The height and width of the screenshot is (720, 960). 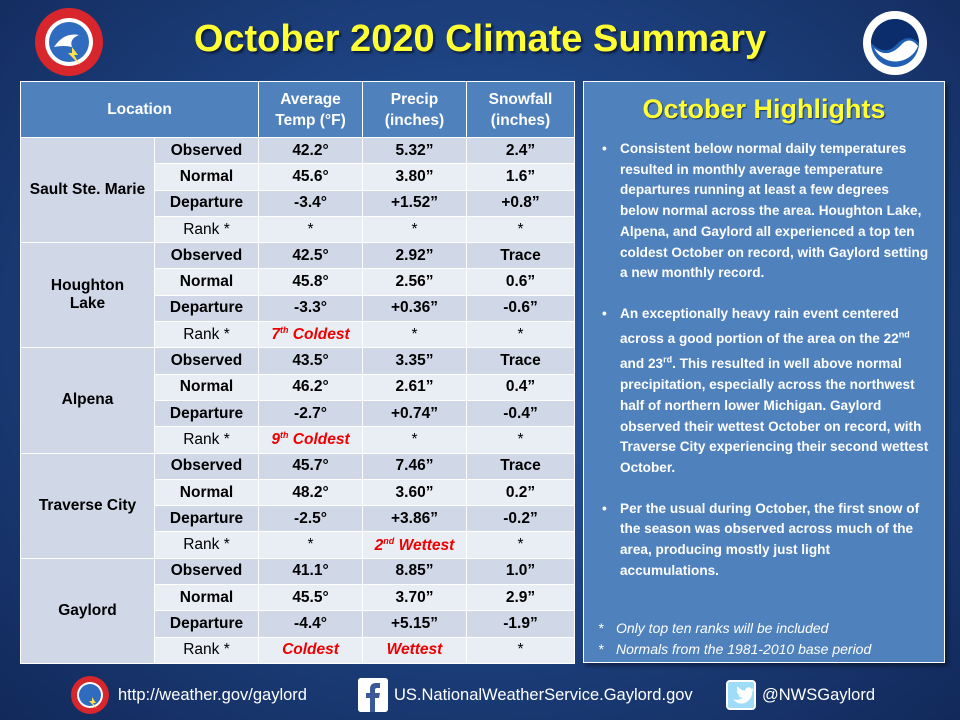 I want to click on temp-cell: -3.3°, so click(x=310, y=308).